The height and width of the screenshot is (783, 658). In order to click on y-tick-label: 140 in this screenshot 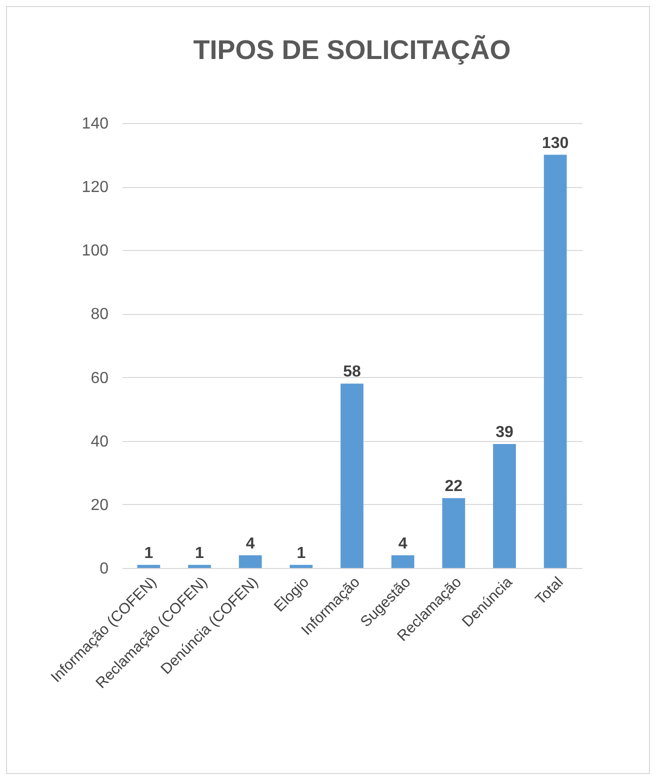, I will do `click(95, 124)`.